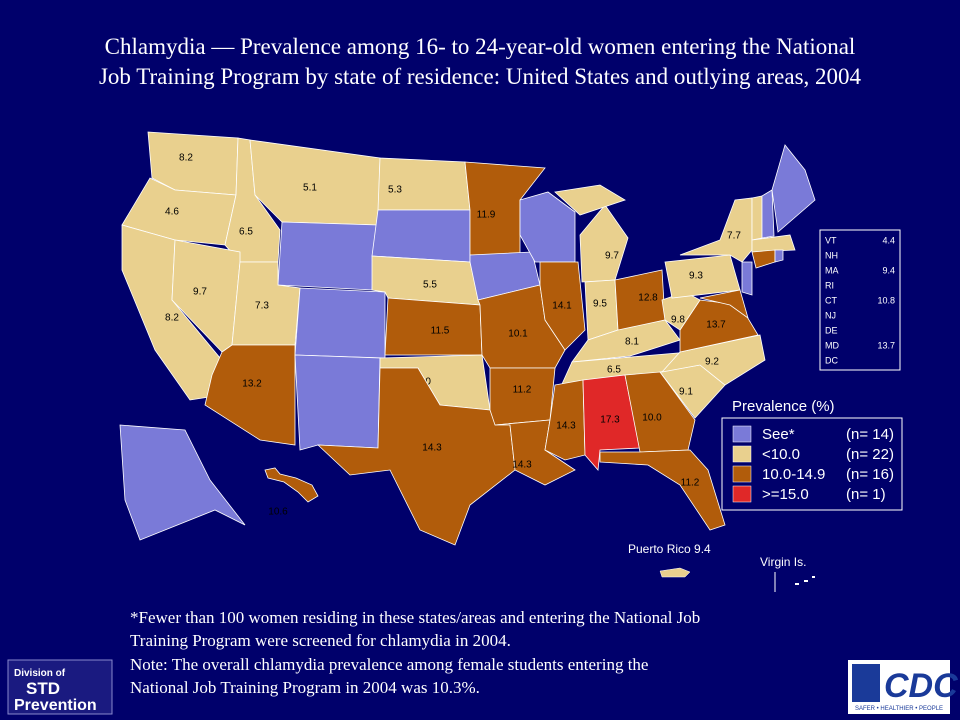  I want to click on std-logo-text: Prevention, so click(55, 705).